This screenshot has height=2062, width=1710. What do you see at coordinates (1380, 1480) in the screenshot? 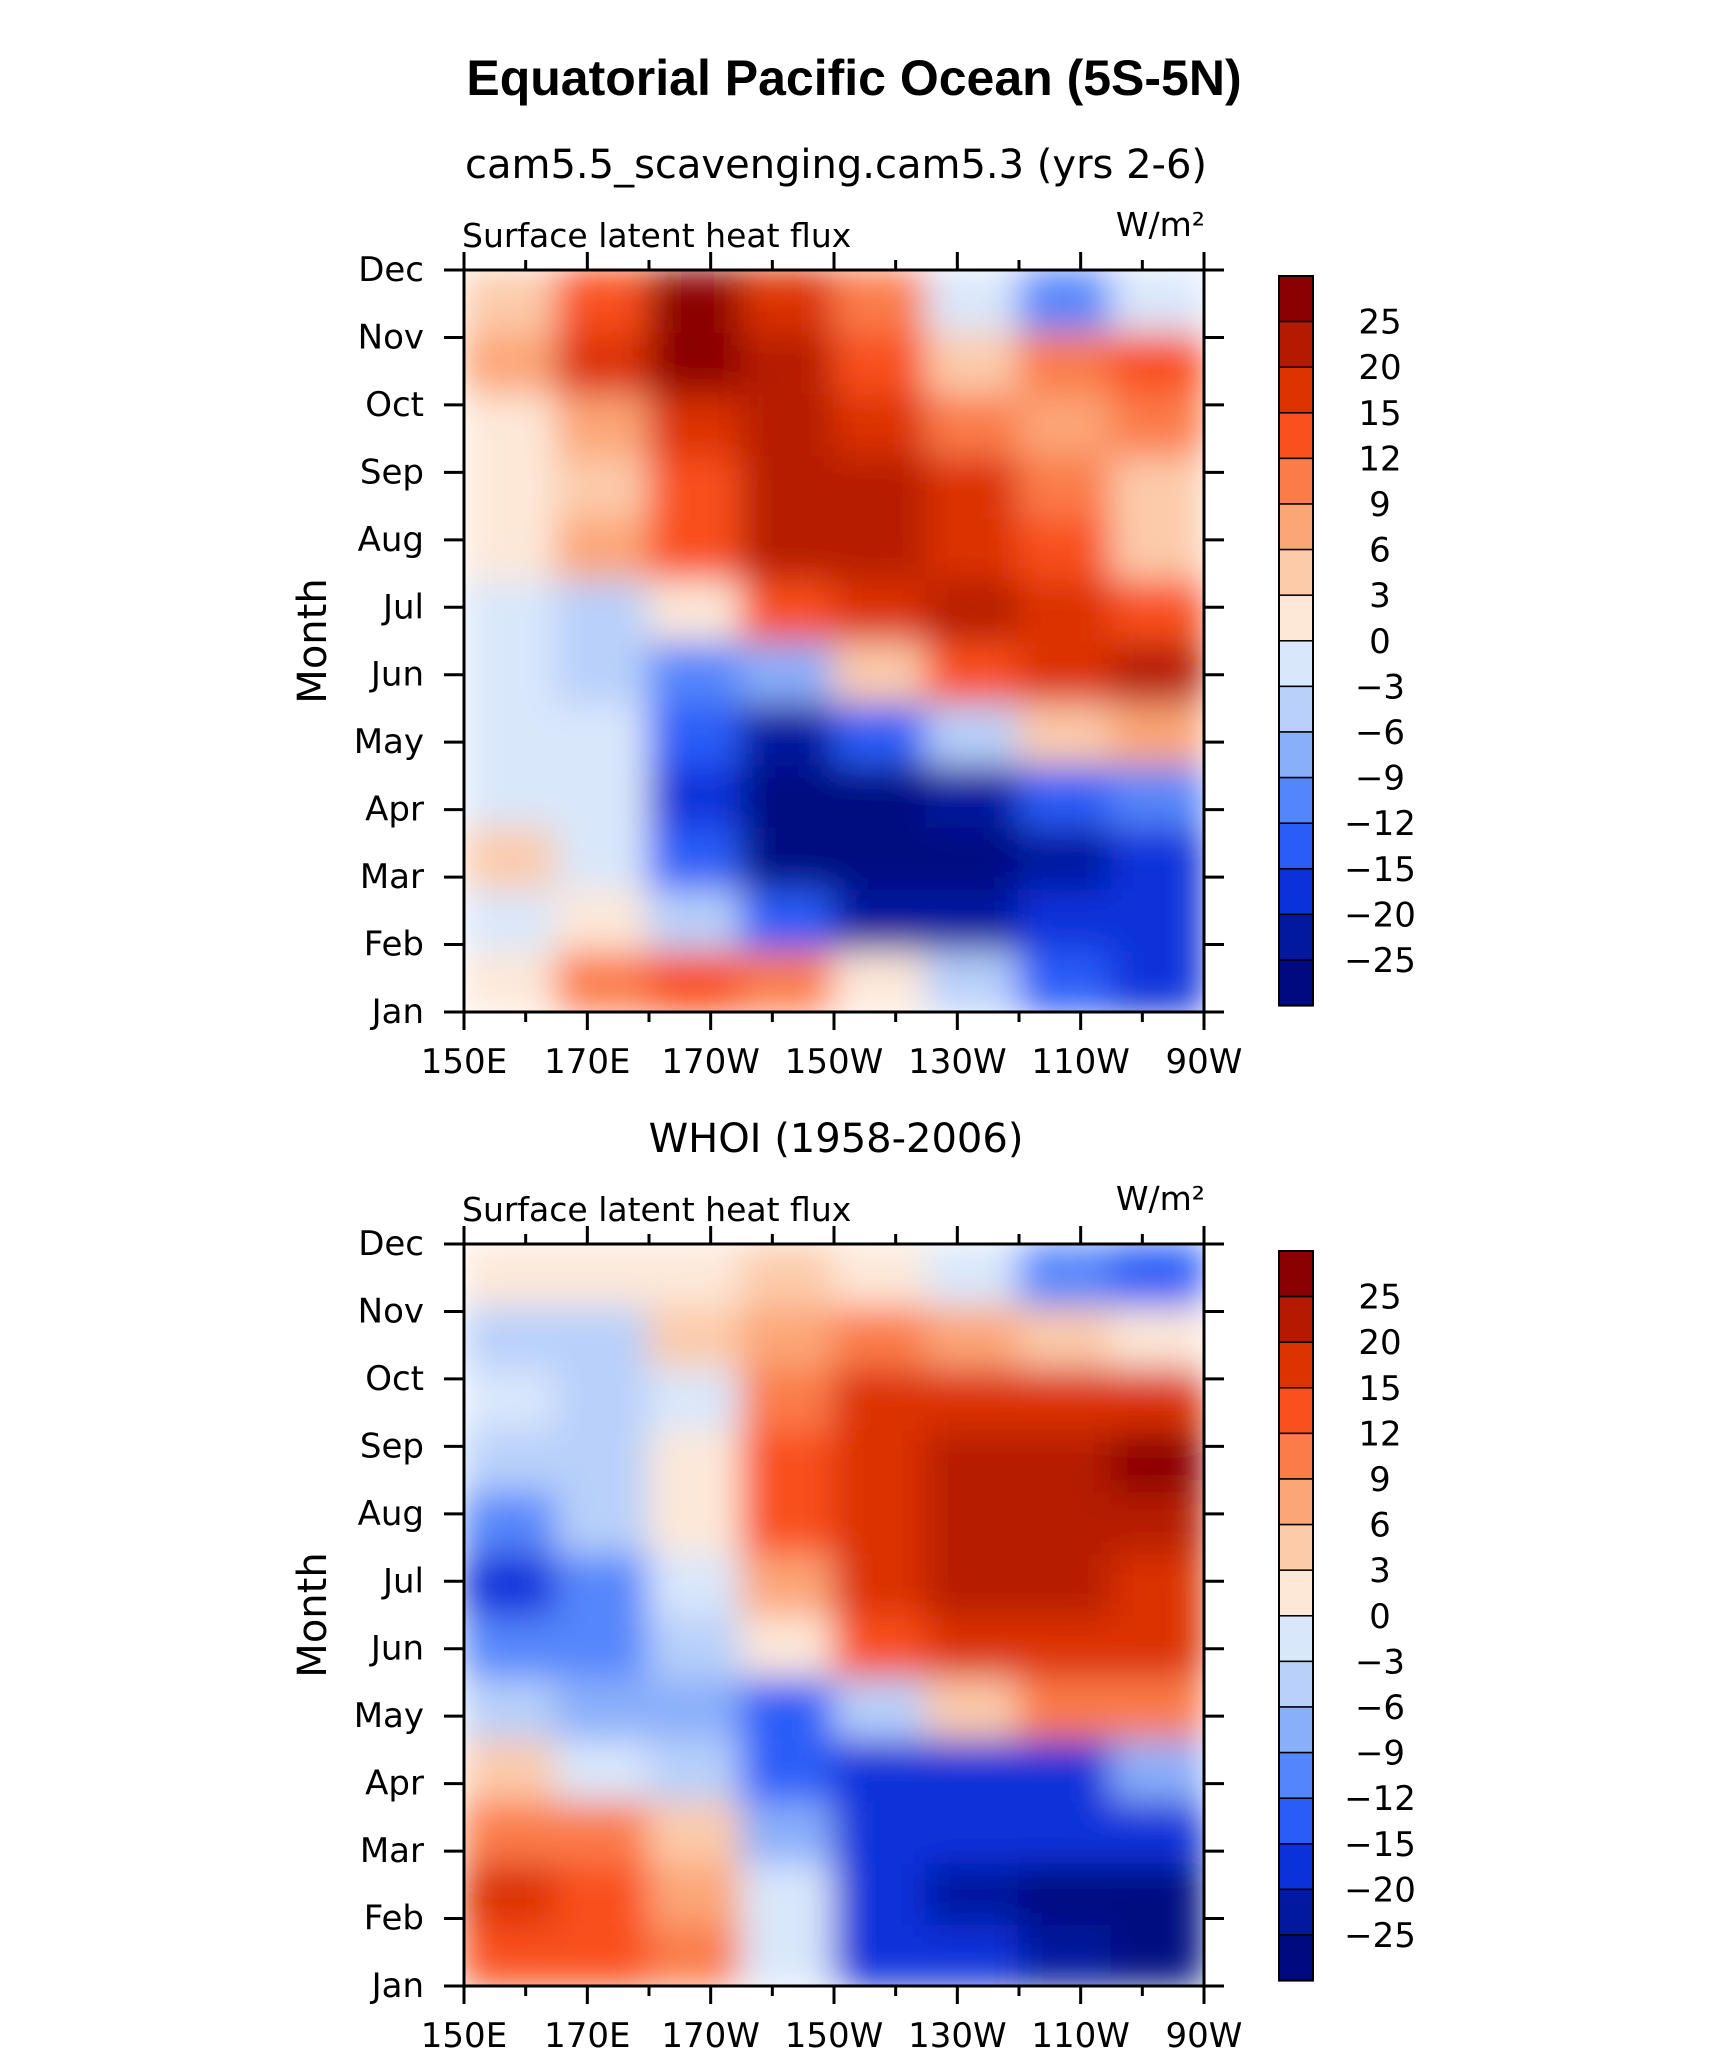
I see `colorbar-label: 9` at bounding box center [1380, 1480].